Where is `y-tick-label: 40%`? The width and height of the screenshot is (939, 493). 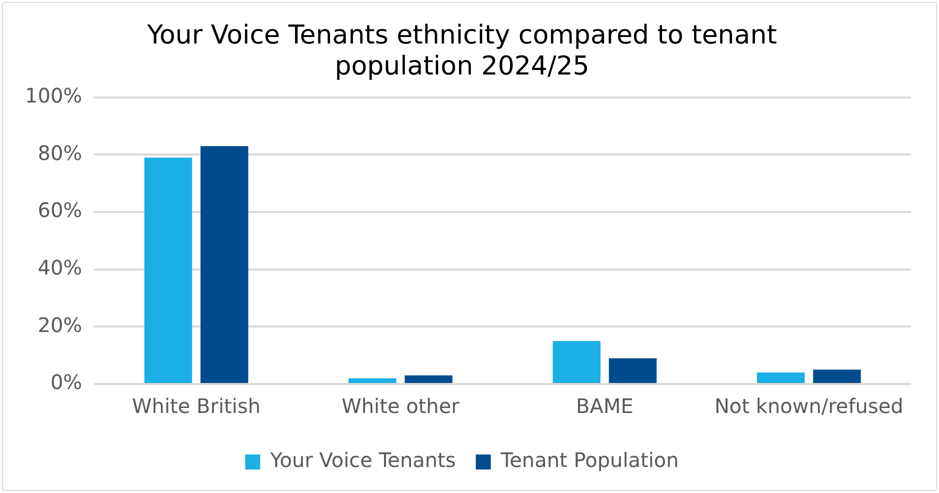
y-tick-label: 40% is located at coordinates (60, 268).